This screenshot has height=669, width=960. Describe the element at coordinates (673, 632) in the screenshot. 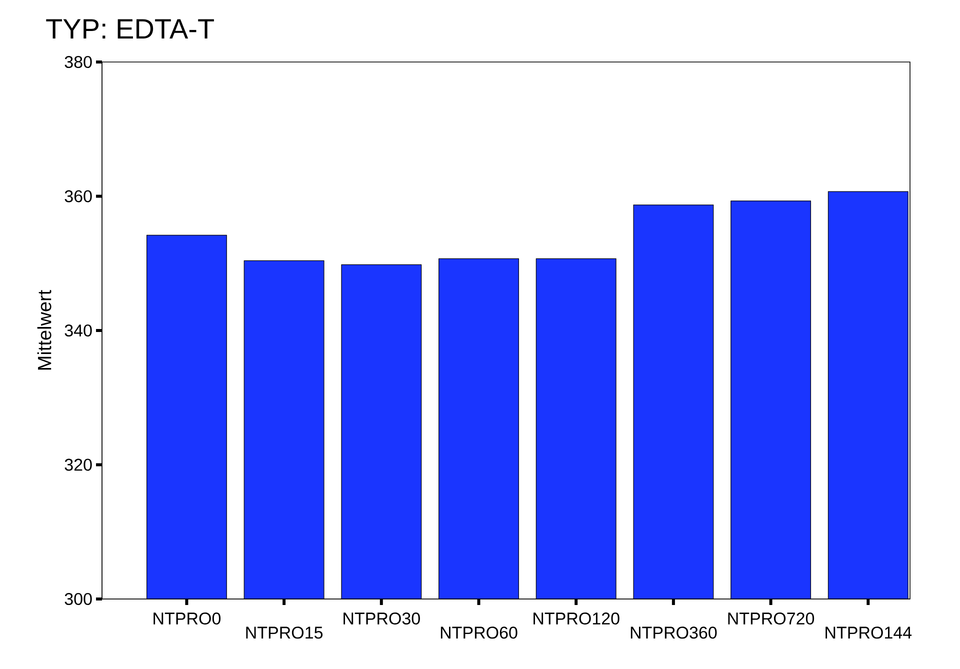

I see `x-tick-label: NTPRO360` at that location.